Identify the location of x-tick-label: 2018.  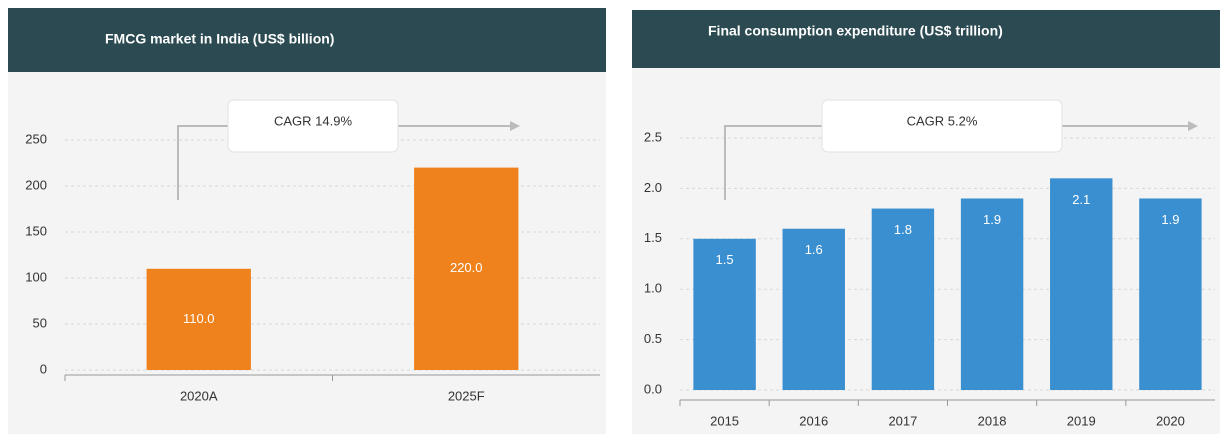
(992, 420).